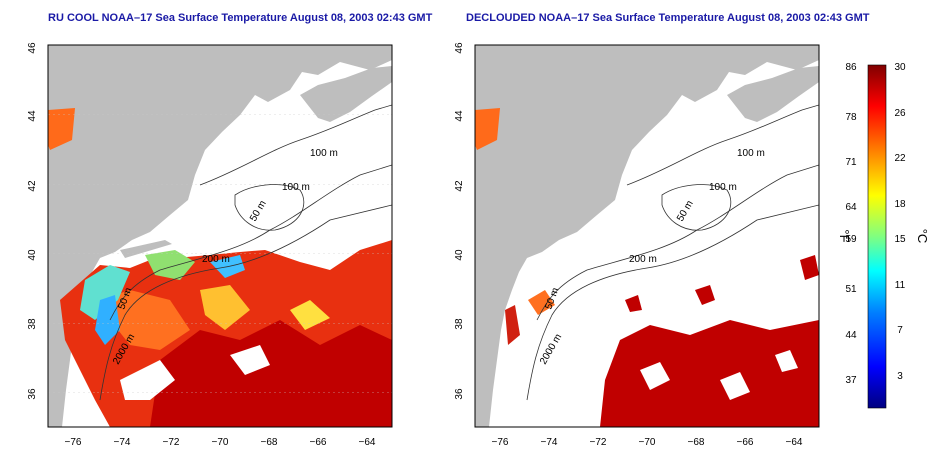 Image resolution: width=950 pixels, height=475 pixels. Describe the element at coordinates (900, 67) in the screenshot. I see `celsius-tick: 30` at that location.